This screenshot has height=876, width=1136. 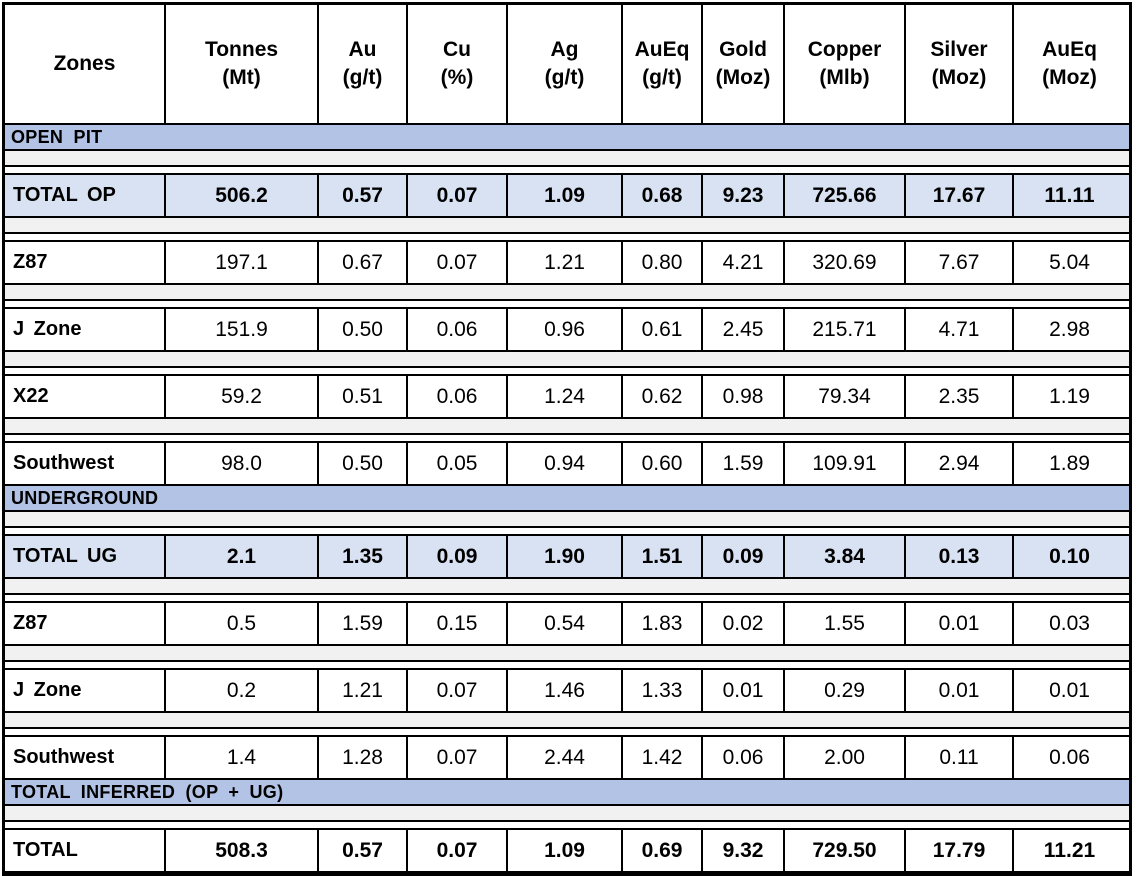 I want to click on column-header: Au (g/t), so click(x=363, y=64).